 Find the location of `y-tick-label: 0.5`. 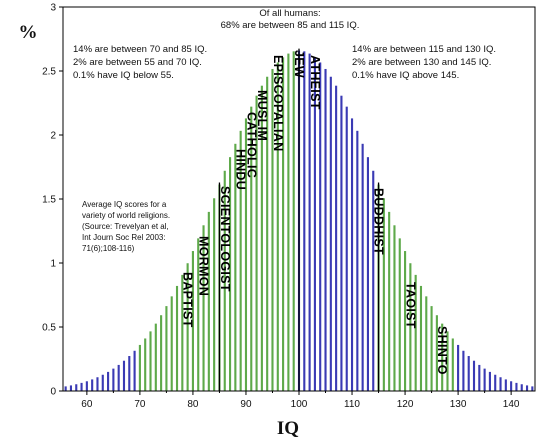

y-tick-label: 0.5 is located at coordinates (49, 328).